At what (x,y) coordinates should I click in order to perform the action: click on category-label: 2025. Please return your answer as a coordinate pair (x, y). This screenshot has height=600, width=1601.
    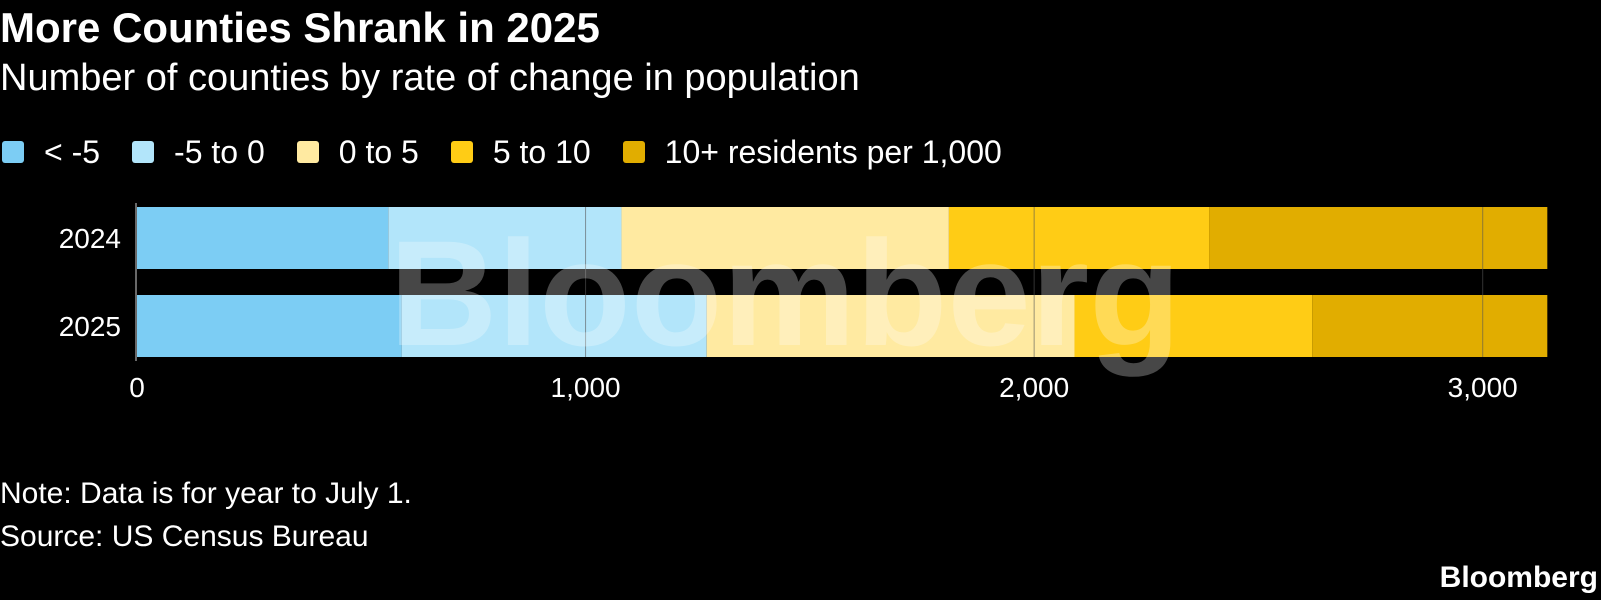
    Looking at the image, I should click on (90, 326).